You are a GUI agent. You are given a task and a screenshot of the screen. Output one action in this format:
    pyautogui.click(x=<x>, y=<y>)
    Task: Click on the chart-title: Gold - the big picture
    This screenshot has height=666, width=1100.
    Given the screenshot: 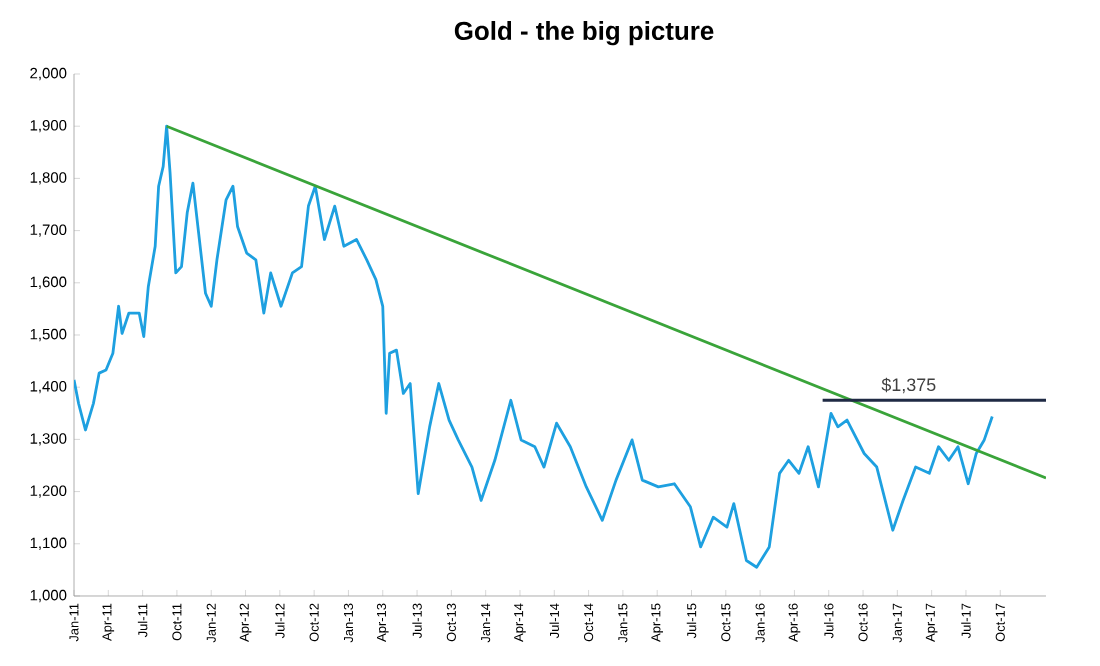 What is the action you would take?
    pyautogui.click(x=584, y=33)
    